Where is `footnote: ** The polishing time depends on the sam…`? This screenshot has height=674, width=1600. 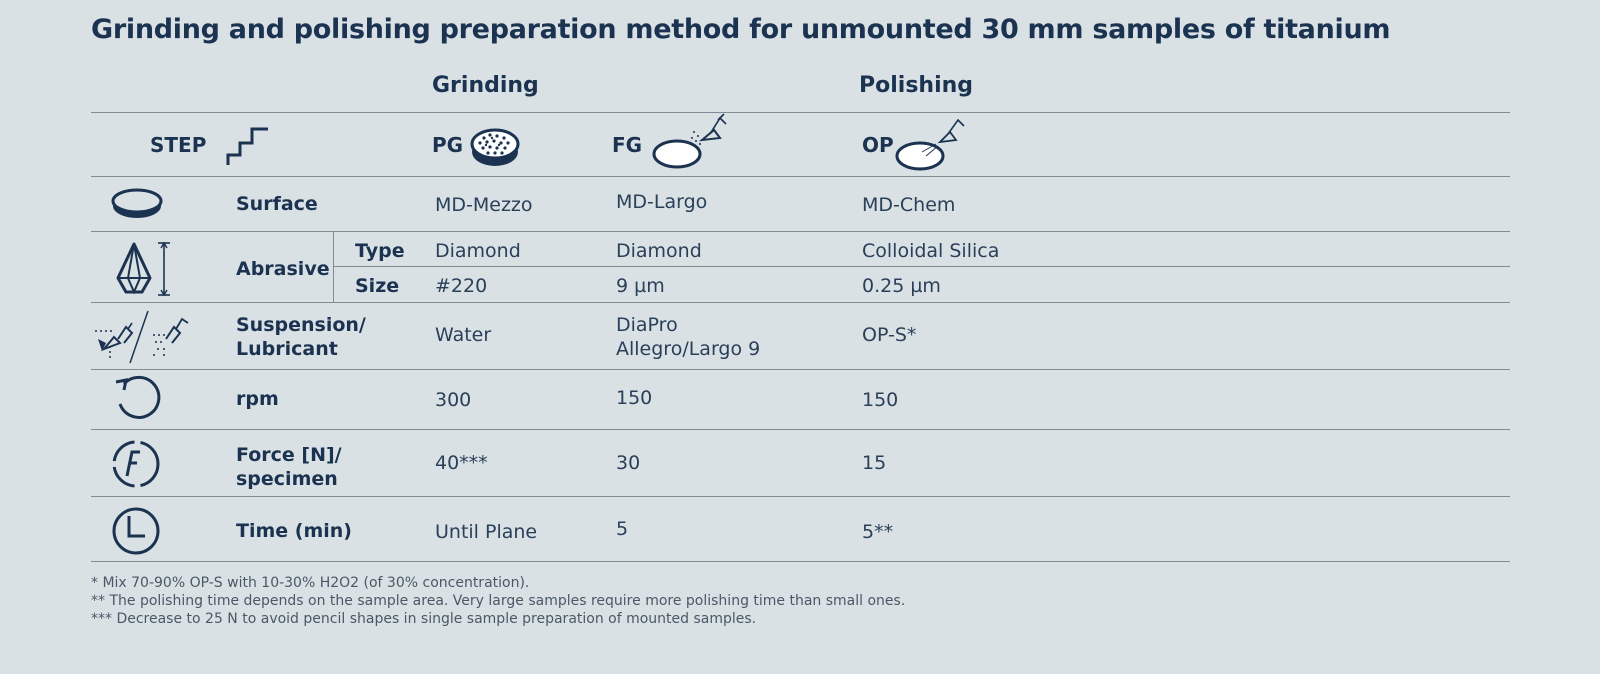
footnote: ** The polishing time depends on the sam… is located at coordinates (498, 601).